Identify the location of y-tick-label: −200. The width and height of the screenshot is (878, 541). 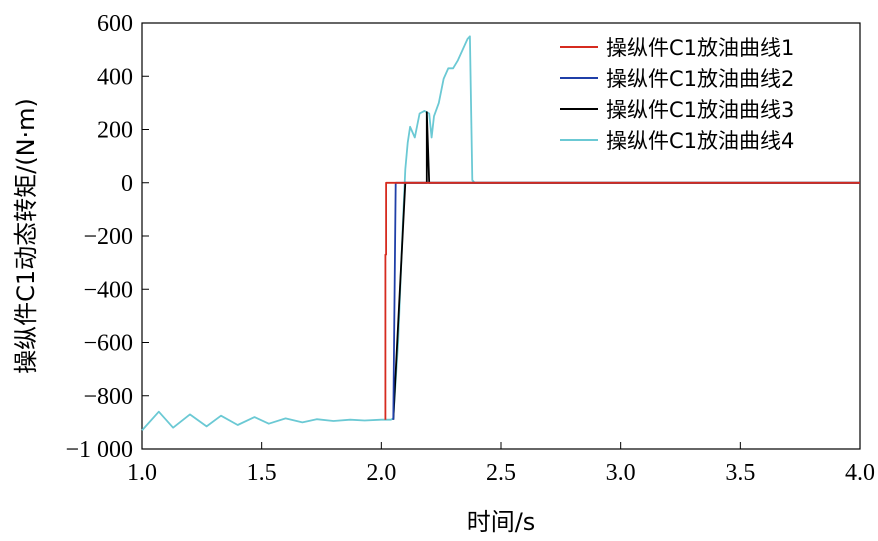
(108, 237).